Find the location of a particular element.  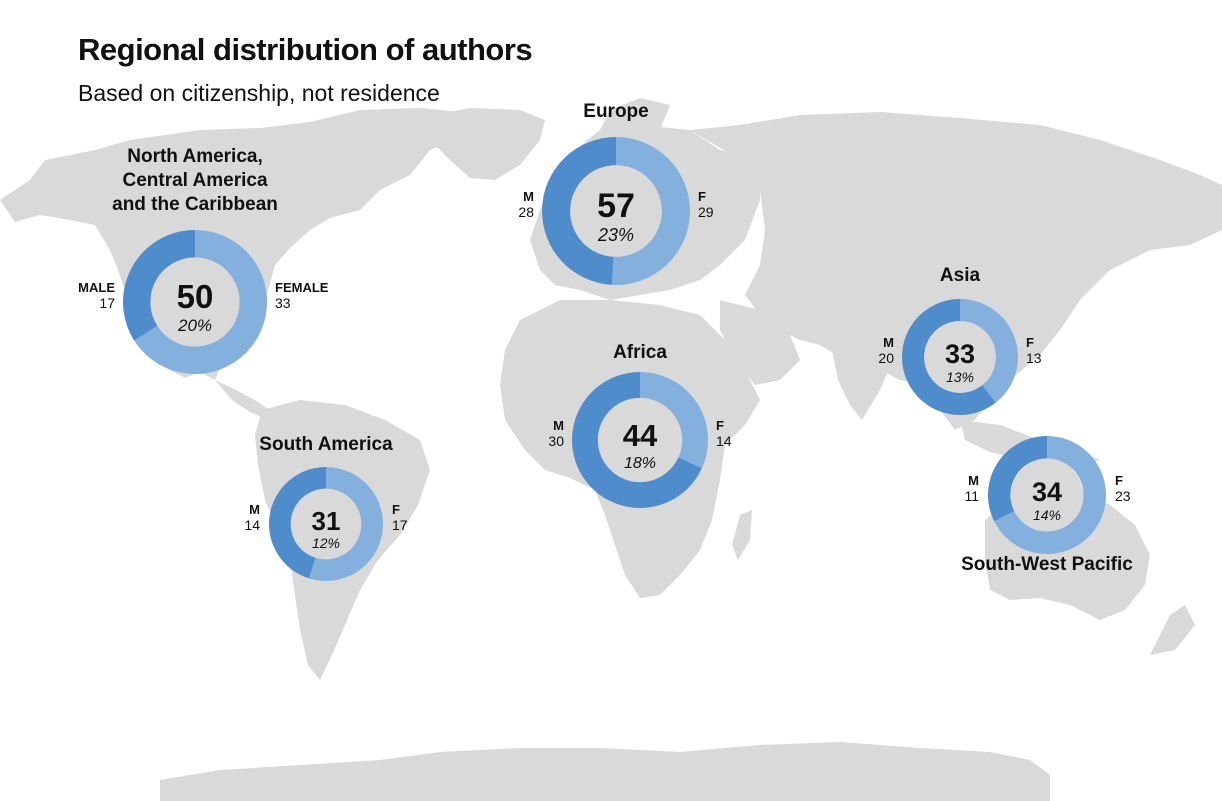

landmass-north-america is located at coordinates (245, 244).